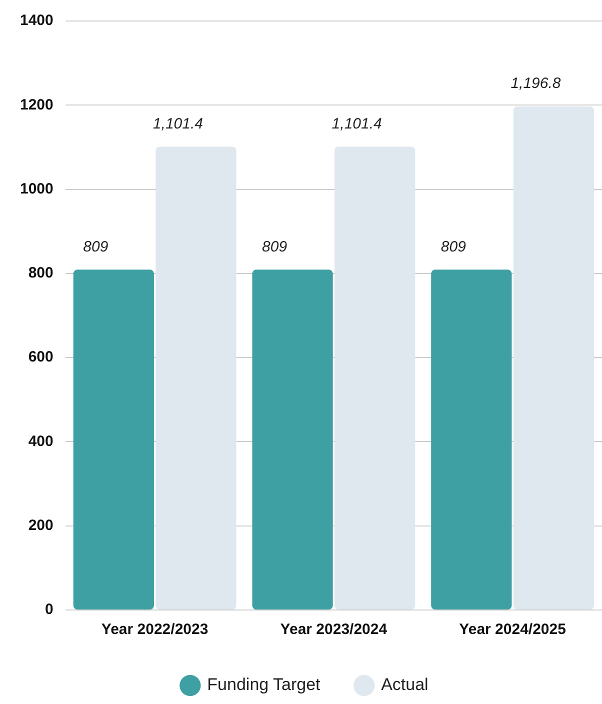 The image size is (602, 704). Describe the element at coordinates (334, 629) in the screenshot. I see `x-tick-label: Year 2023/2024` at that location.